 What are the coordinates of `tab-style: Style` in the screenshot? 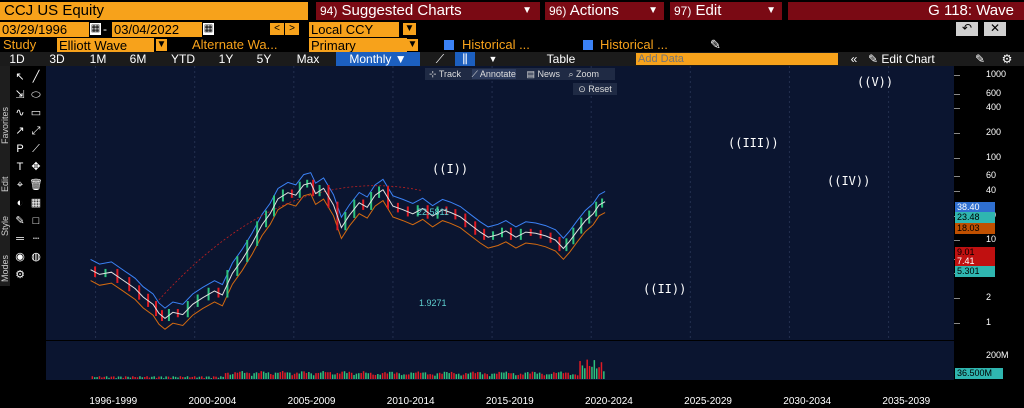 It's located at (5, 226).